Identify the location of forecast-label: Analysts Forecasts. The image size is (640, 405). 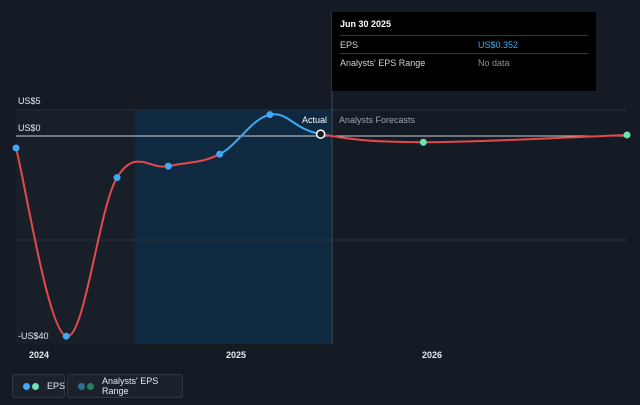
(377, 120).